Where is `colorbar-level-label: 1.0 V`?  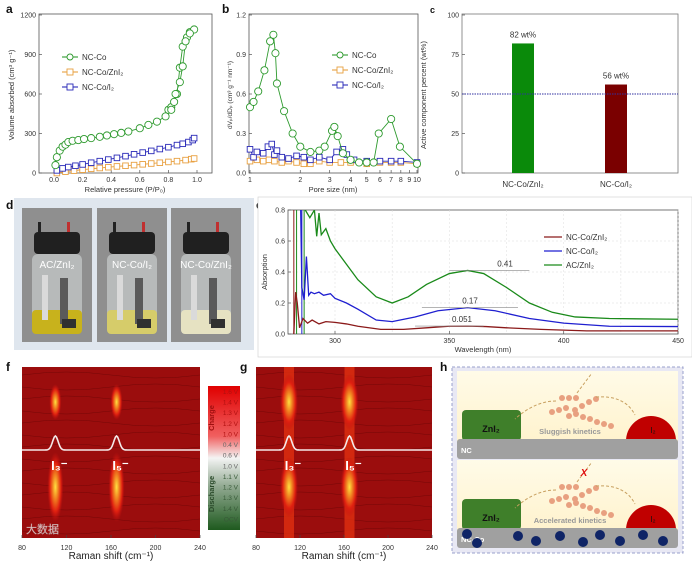 colorbar-level-label: 1.0 V is located at coordinates (231, 466).